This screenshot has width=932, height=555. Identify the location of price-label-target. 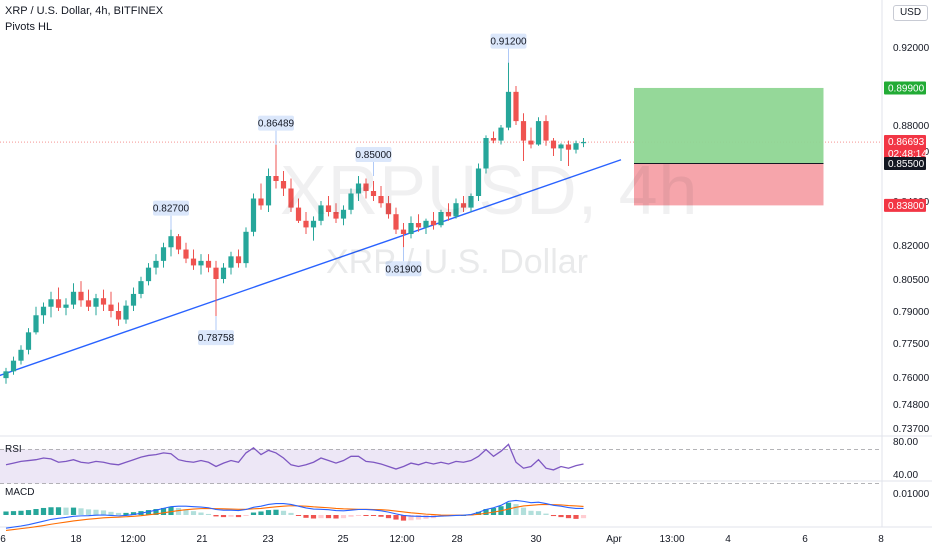
(905, 88).